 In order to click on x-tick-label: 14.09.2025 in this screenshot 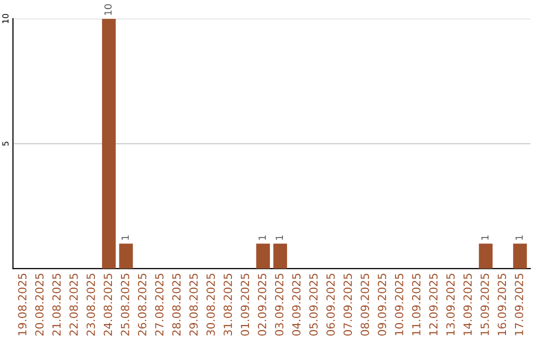, I will do `click(467, 305)`.